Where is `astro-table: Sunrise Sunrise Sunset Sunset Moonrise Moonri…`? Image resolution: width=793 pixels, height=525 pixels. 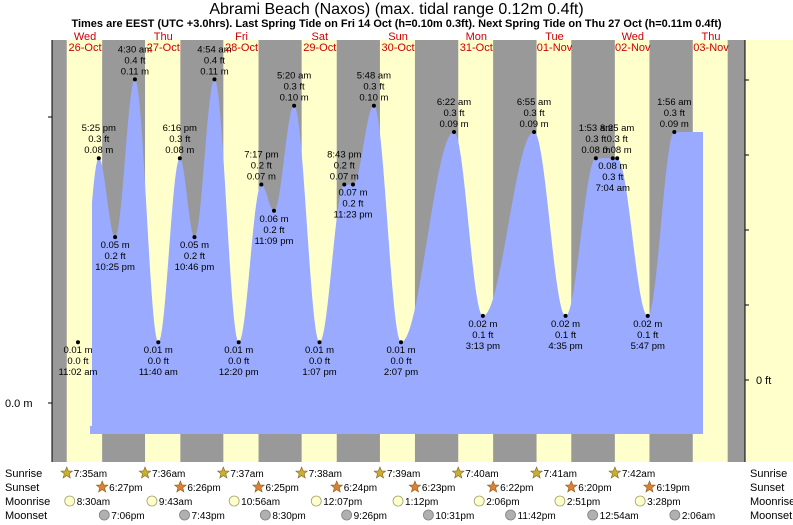 astro-table: Sunrise Sunrise Sunset Sunset Moonrise Moonri… is located at coordinates (399, 494).